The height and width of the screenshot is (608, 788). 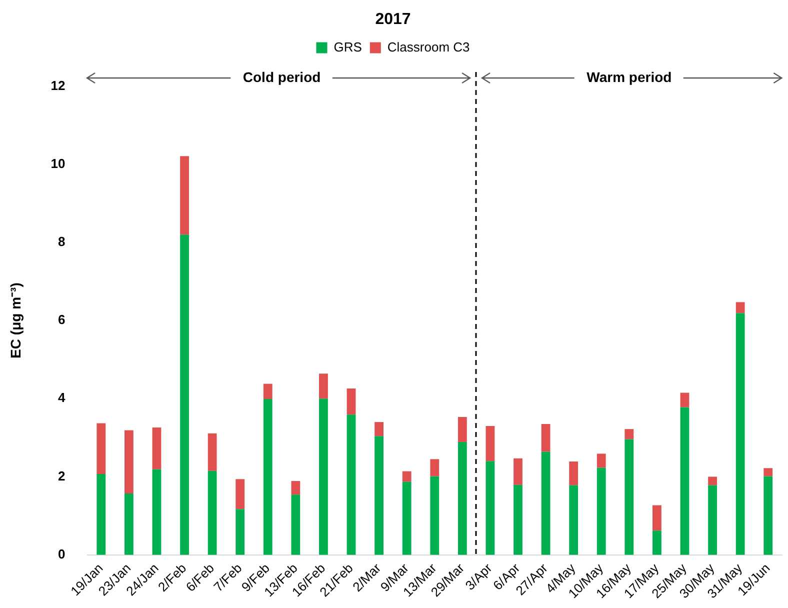 What do you see at coordinates (58, 163) in the screenshot?
I see `y-tick-label: 10` at bounding box center [58, 163].